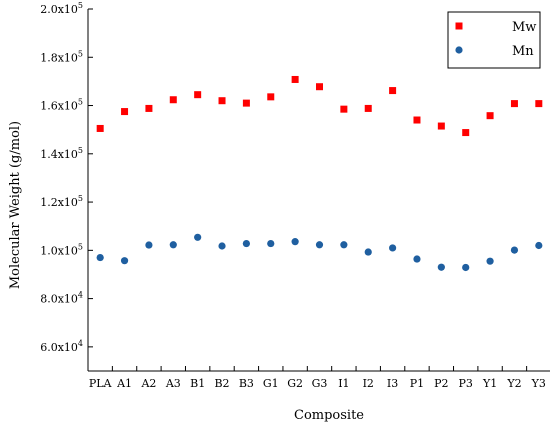 The height and width of the screenshot is (435, 550). Describe the element at coordinates (15, 205) in the screenshot. I see `y-axis-title: Molecular Weight (g/mol)` at that location.